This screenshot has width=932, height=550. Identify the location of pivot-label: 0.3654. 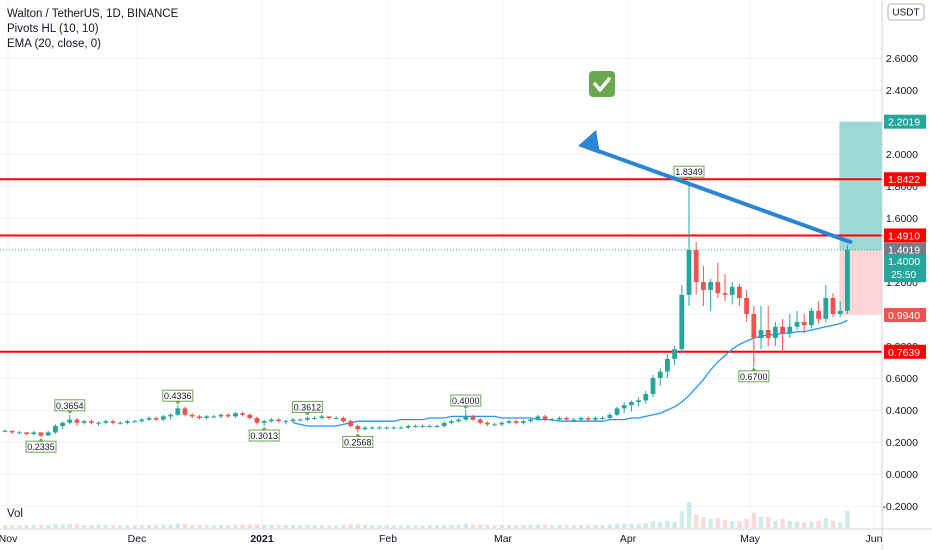
(70, 406).